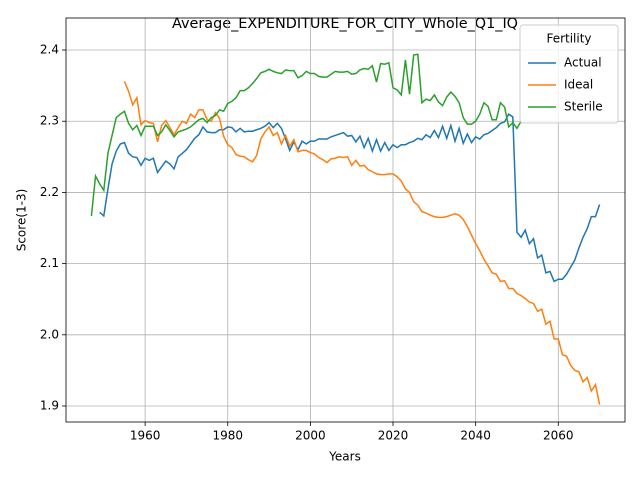  Describe the element at coordinates (227, 436) in the screenshot. I see `x-tick-label: 1980` at that location.